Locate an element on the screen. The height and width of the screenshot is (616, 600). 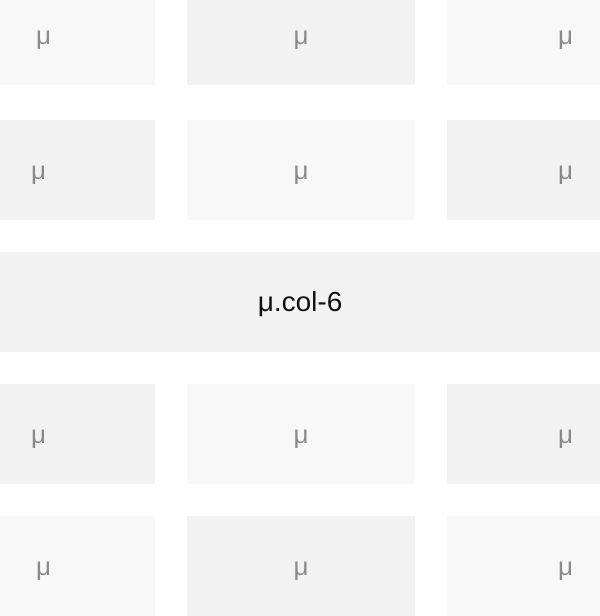
grid-cell-r1-c1: μ is located at coordinates (77, 42).